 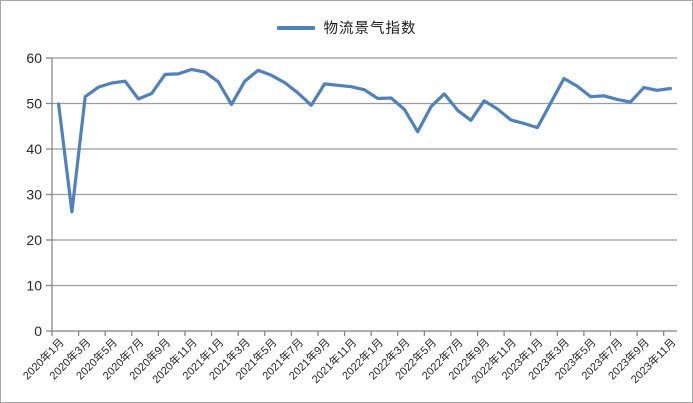 What do you see at coordinates (34, 286) in the screenshot?
I see `y-axis-label: 10` at bounding box center [34, 286].